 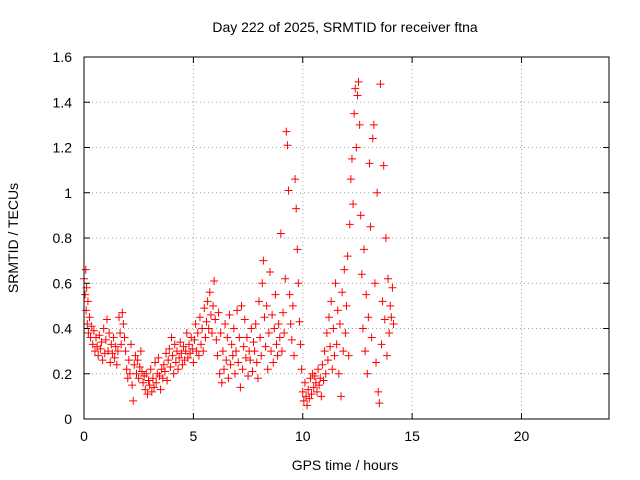 I want to click on x-tick-label: 10, so click(x=303, y=436).